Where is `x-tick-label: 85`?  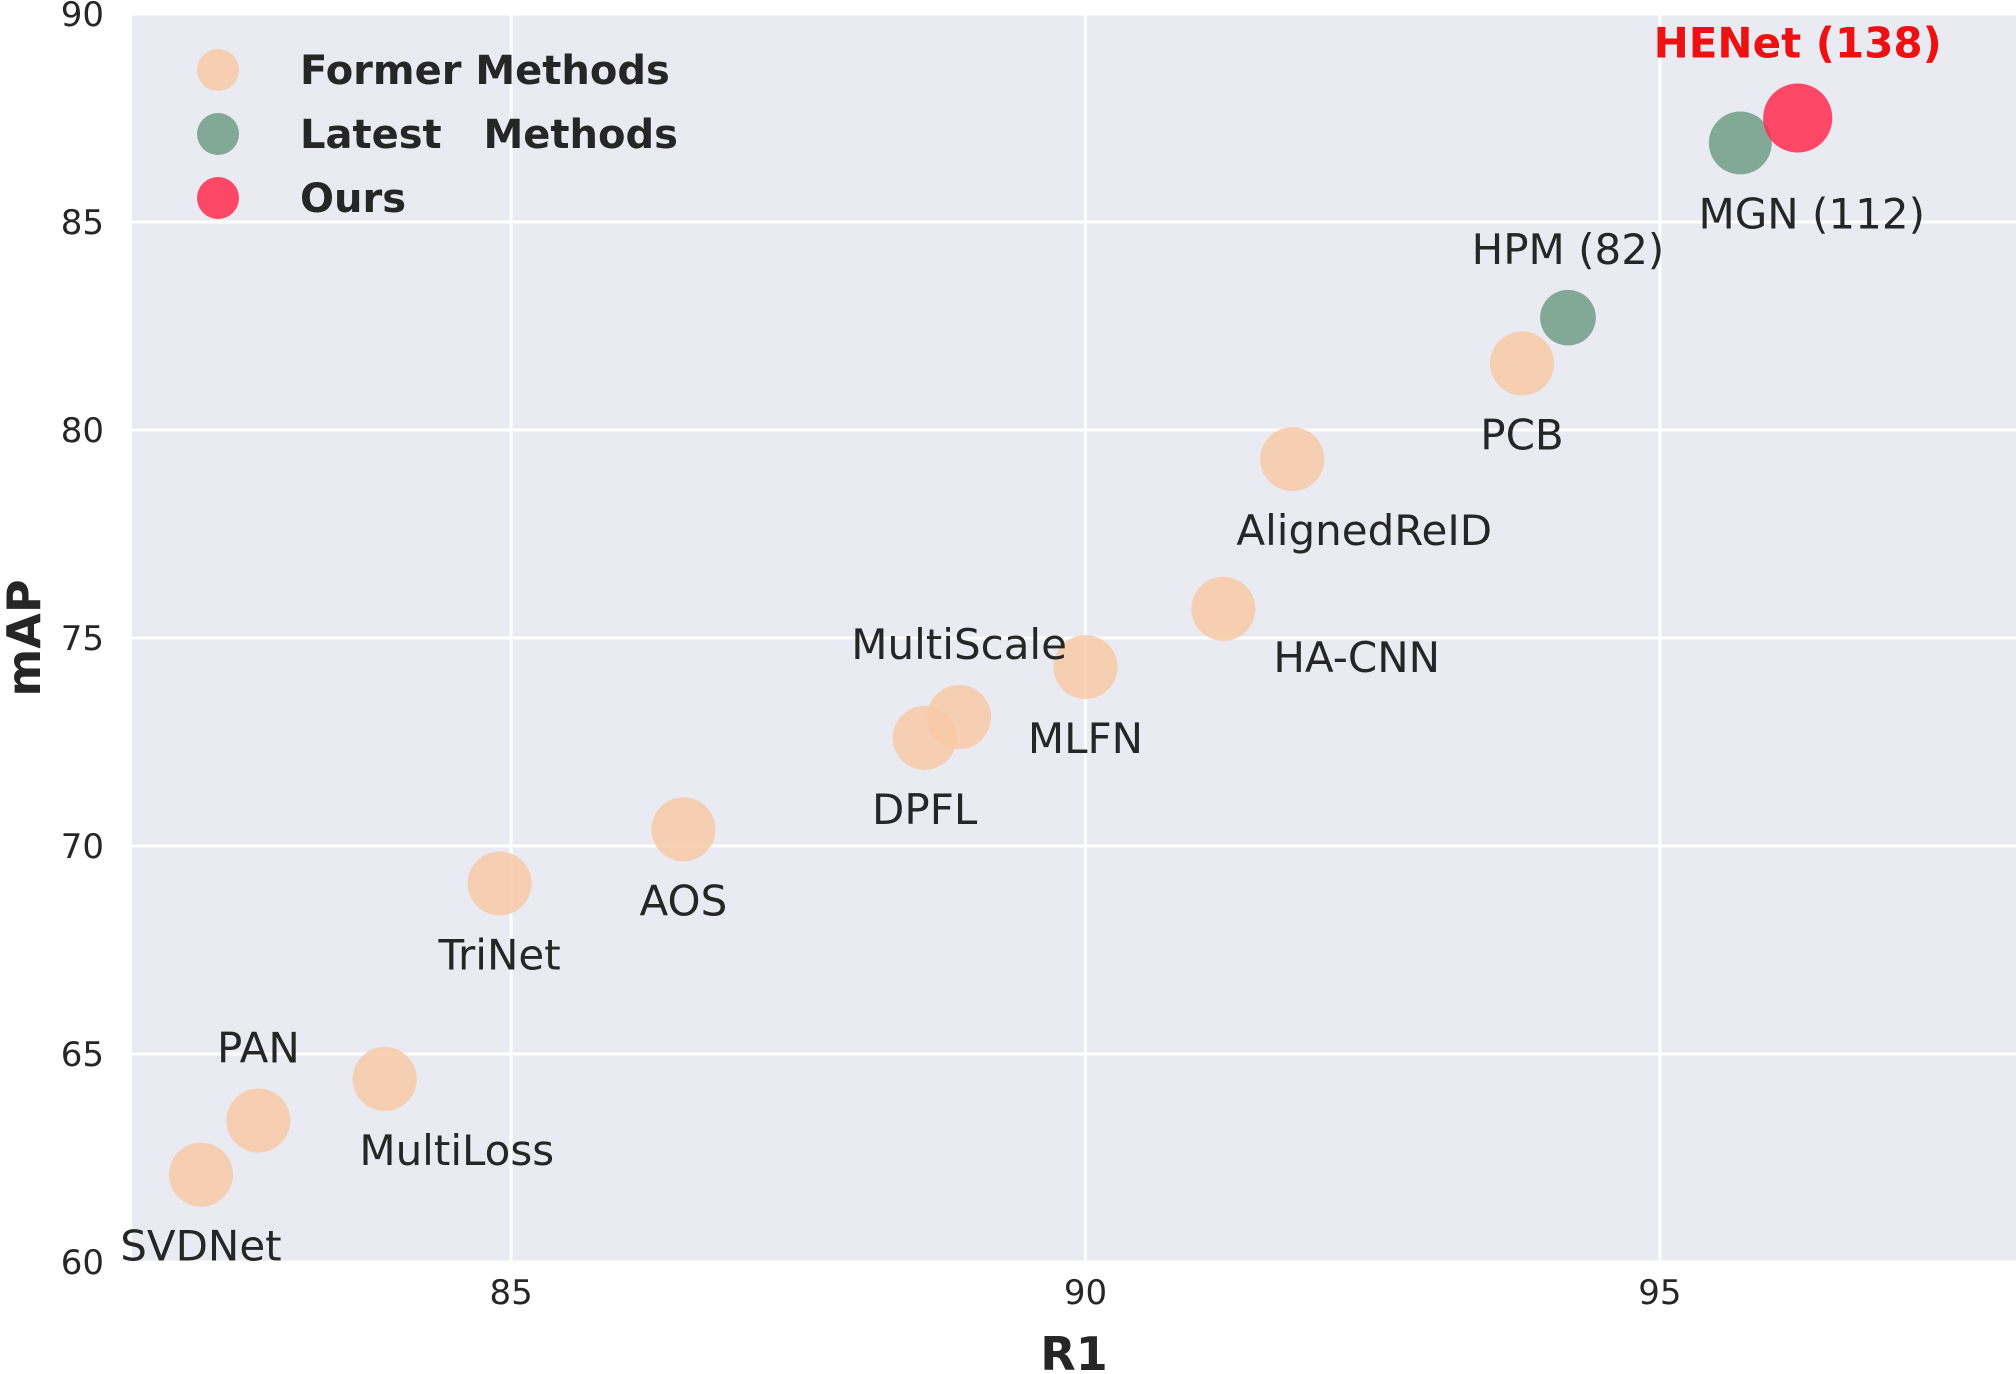
x-tick-label: 85 is located at coordinates (510, 1293).